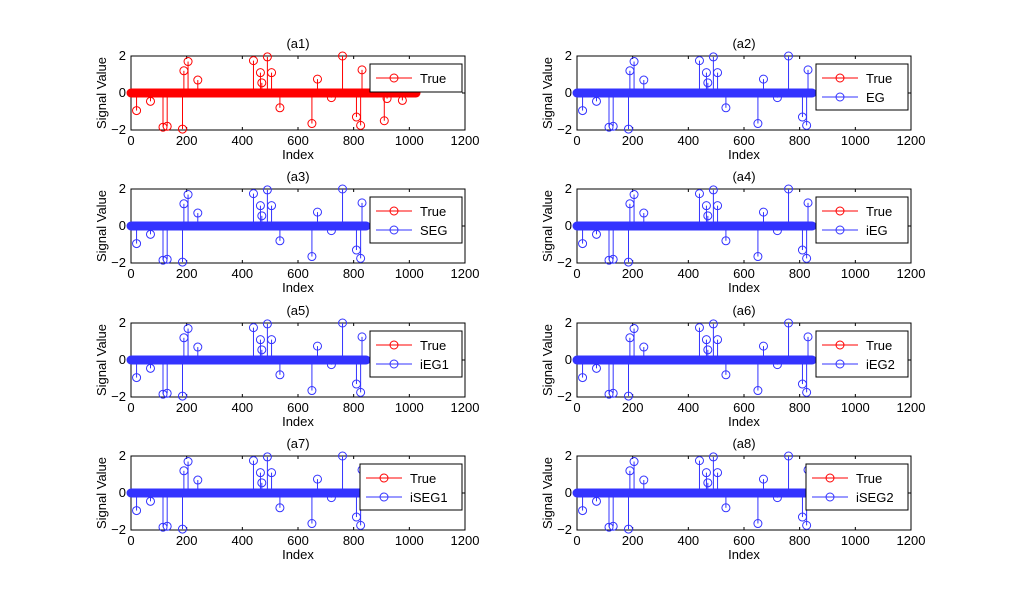  What do you see at coordinates (880, 364) in the screenshot?
I see `legend-label: iEG2` at bounding box center [880, 364].